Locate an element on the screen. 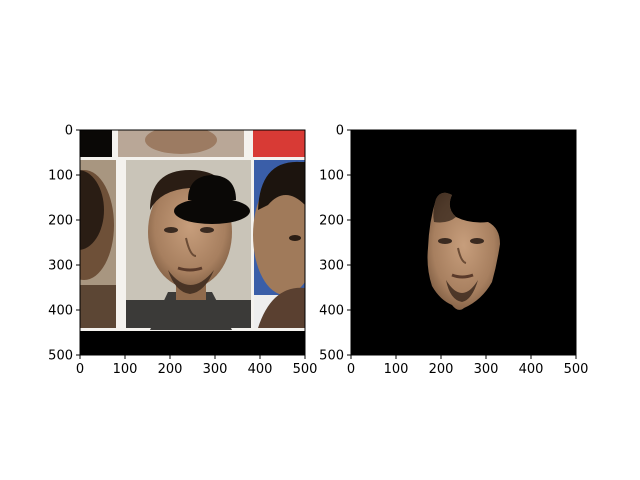 This screenshot has height=480, width=640. right-y-tick-label: 300 is located at coordinates (331, 266).